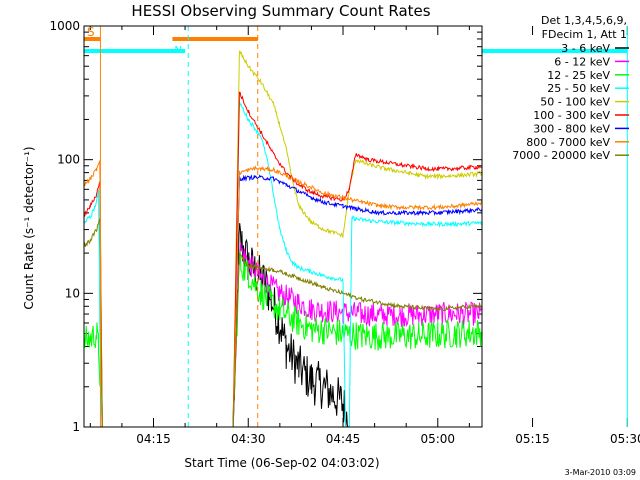 This screenshot has height=480, width=640. Describe the element at coordinates (561, 155) in the screenshot. I see `legend-label-7000-20000-kev: 7000 - 20000 keV` at that location.